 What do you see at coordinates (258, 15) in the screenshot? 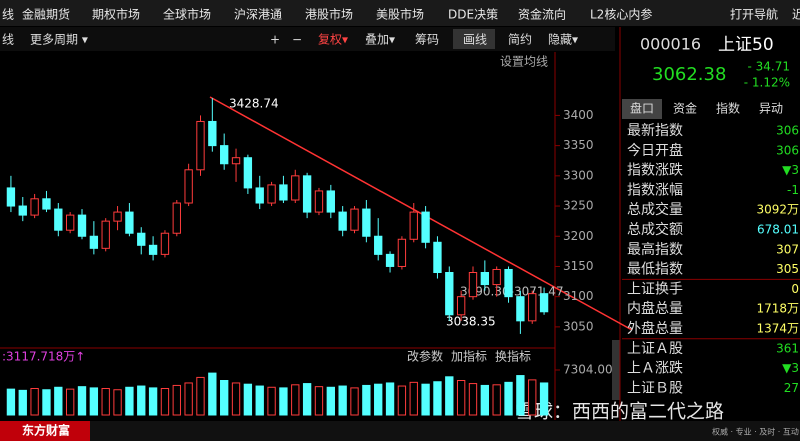
I see `menu-item: 沪深港通` at bounding box center [258, 15].